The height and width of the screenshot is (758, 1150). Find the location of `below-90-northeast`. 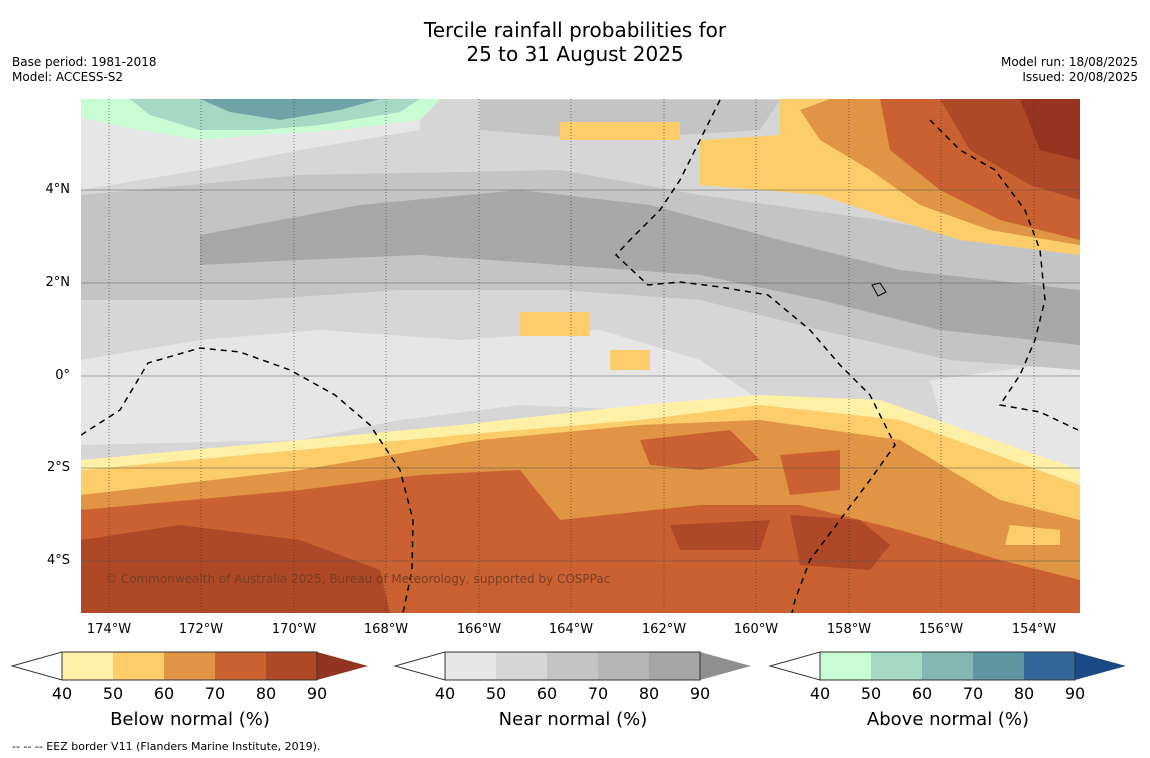

below-90-northeast is located at coordinates (1050, 129).